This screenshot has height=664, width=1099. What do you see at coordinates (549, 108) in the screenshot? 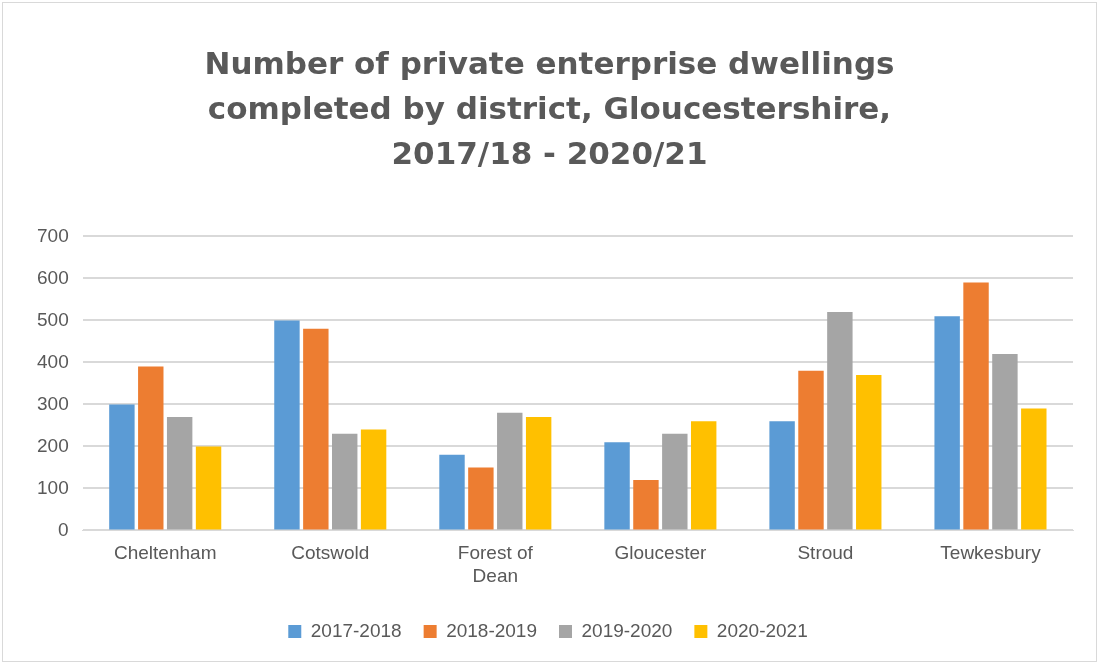
I see `chart-title: Number of private enterprise dwellings completed by district, Gloucestershire, 2017/18 - 2020/21` at bounding box center [549, 108].